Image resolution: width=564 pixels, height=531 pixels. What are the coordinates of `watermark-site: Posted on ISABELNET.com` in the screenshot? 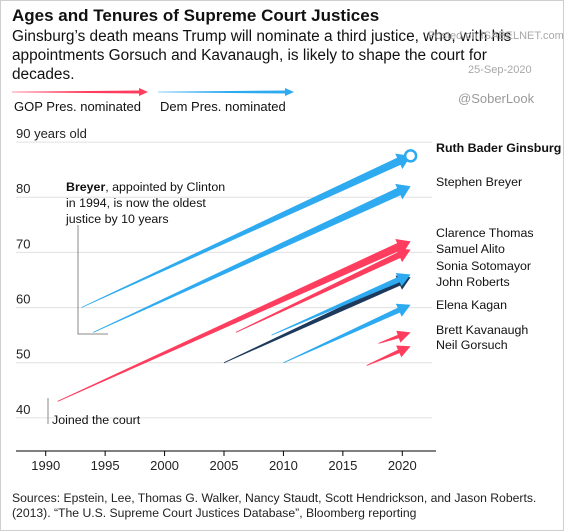 It's located at (496, 36).